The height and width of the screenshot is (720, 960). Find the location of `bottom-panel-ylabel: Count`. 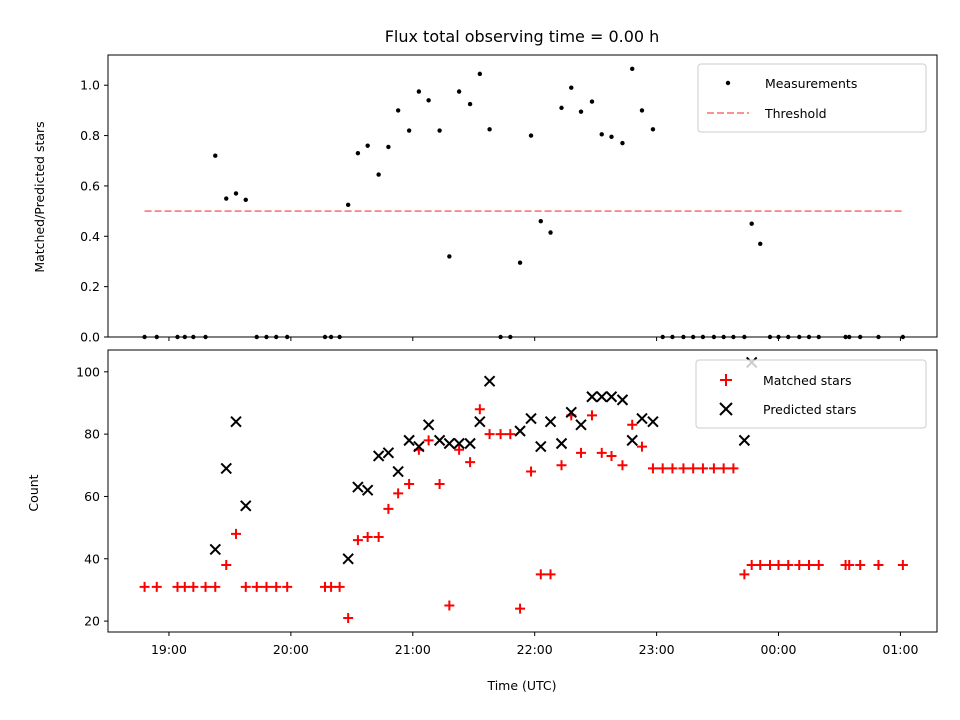

bottom-panel-ylabel: Count is located at coordinates (33, 492).